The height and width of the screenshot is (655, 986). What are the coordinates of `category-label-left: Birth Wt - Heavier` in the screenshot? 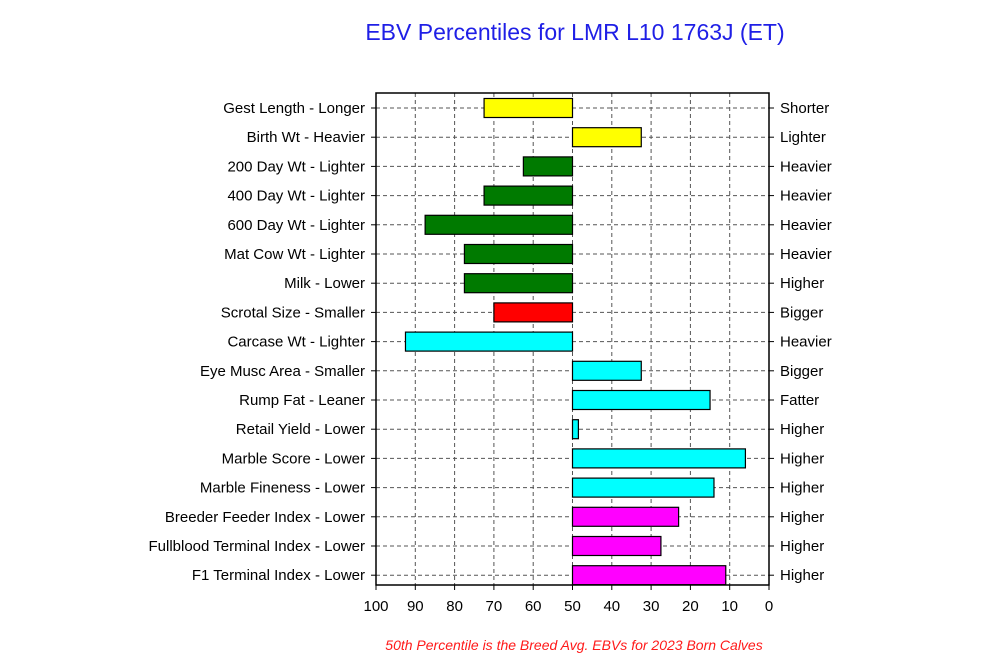 It's located at (306, 137).